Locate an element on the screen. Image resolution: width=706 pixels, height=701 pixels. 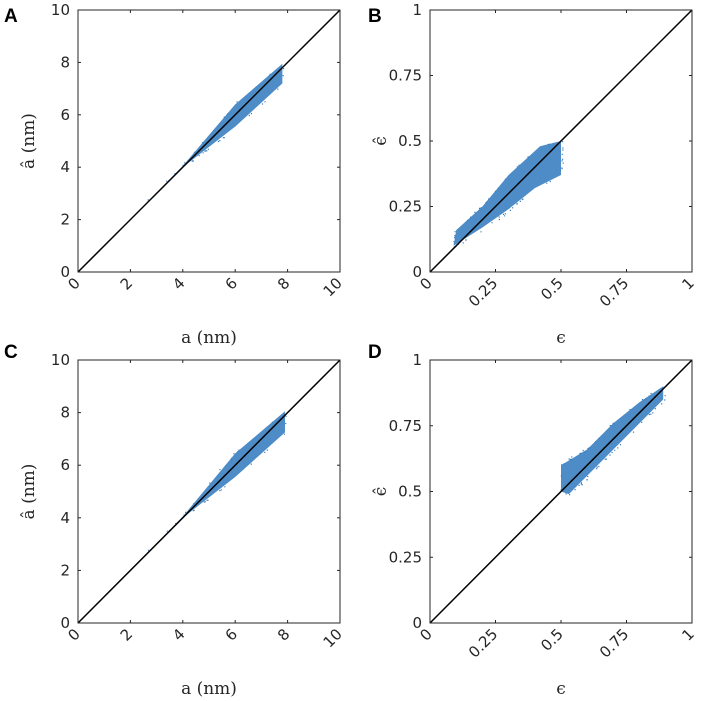
panel-label: A is located at coordinates (11, 16).